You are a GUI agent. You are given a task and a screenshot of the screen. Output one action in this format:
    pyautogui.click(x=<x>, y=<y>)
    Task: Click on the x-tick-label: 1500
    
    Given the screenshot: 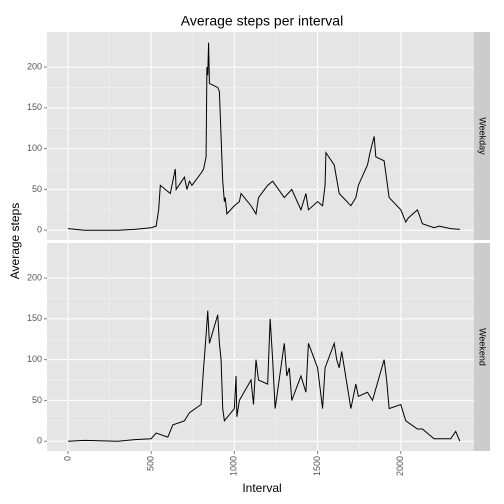 What is the action you would take?
    pyautogui.click(x=317, y=466)
    